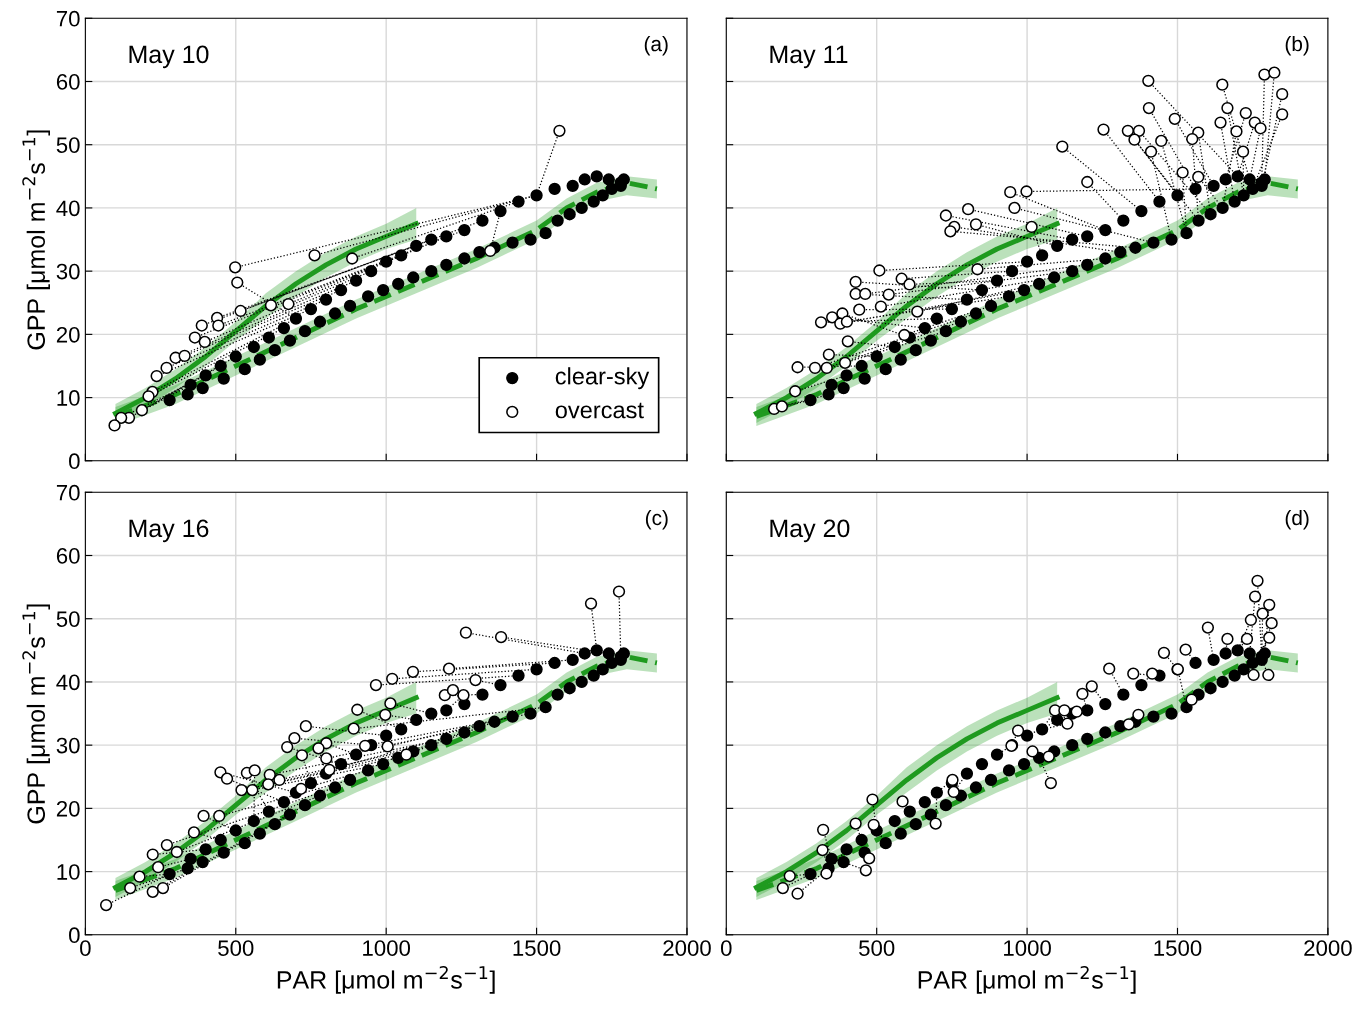 Image resolution: width=1355 pixels, height=1015 pixels. I want to click on annotation: (d), so click(1297, 519).